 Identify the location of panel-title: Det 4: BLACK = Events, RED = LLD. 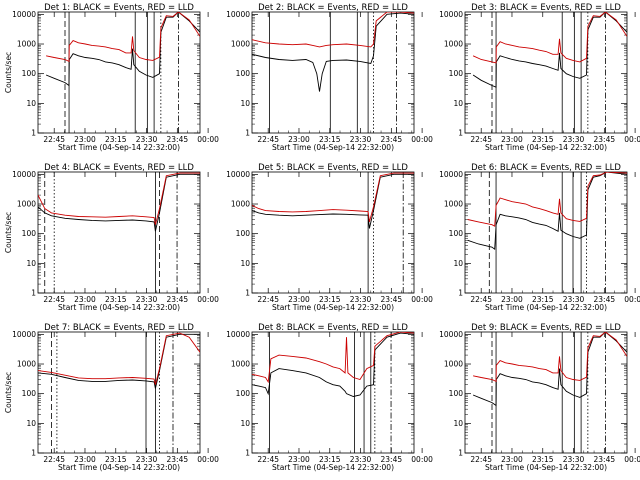
(119, 168).